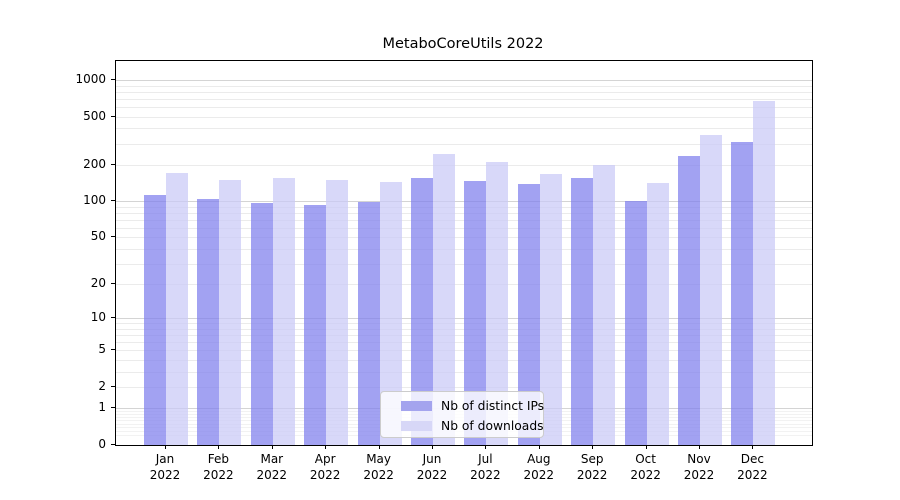  What do you see at coordinates (94, 163) in the screenshot?
I see `y-tick-label: 200` at bounding box center [94, 163].